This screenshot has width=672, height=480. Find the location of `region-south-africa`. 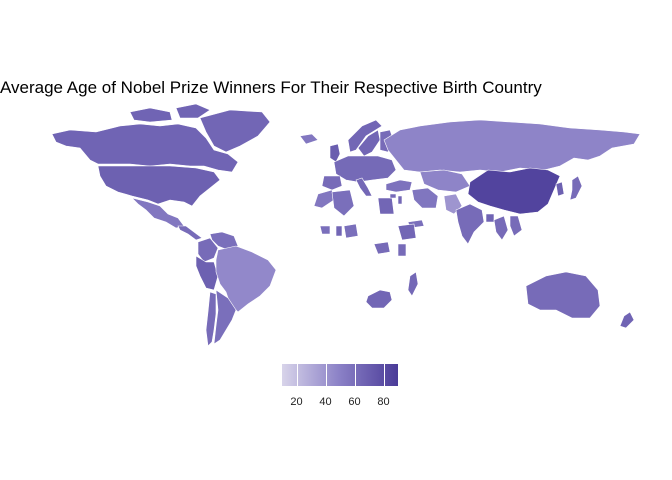

region-south-africa is located at coordinates (379, 299).